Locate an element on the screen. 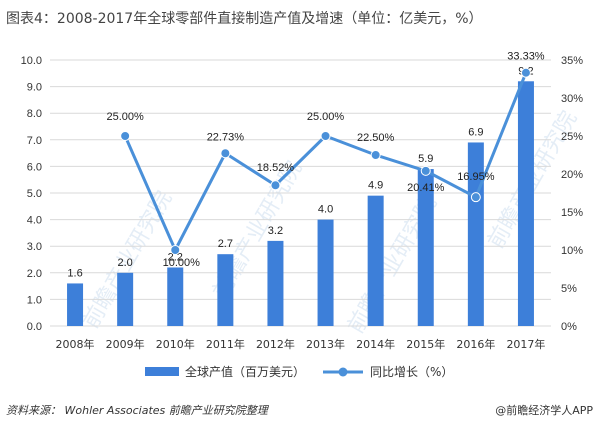 The width and height of the screenshot is (599, 427). bar-value-label: 2.0 is located at coordinates (125, 263).